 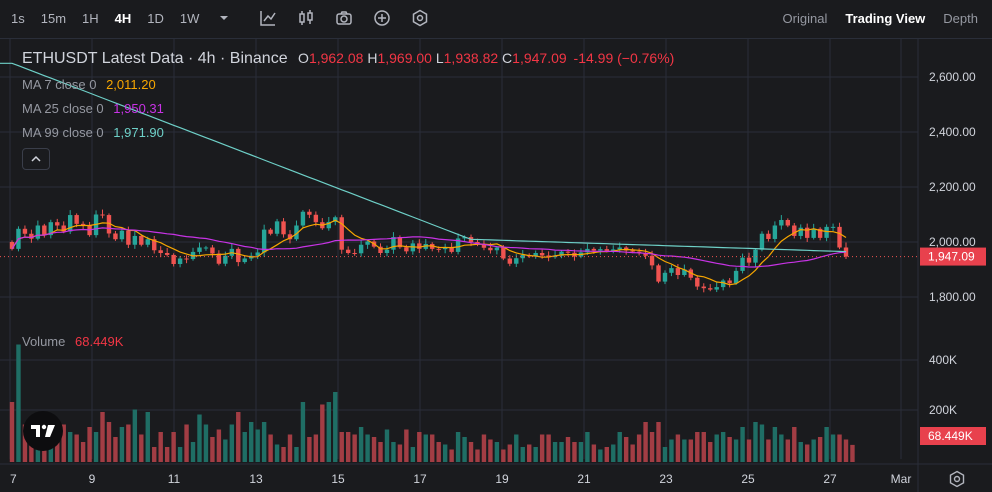 I want to click on chevron-down-icon, so click(x=224, y=18).